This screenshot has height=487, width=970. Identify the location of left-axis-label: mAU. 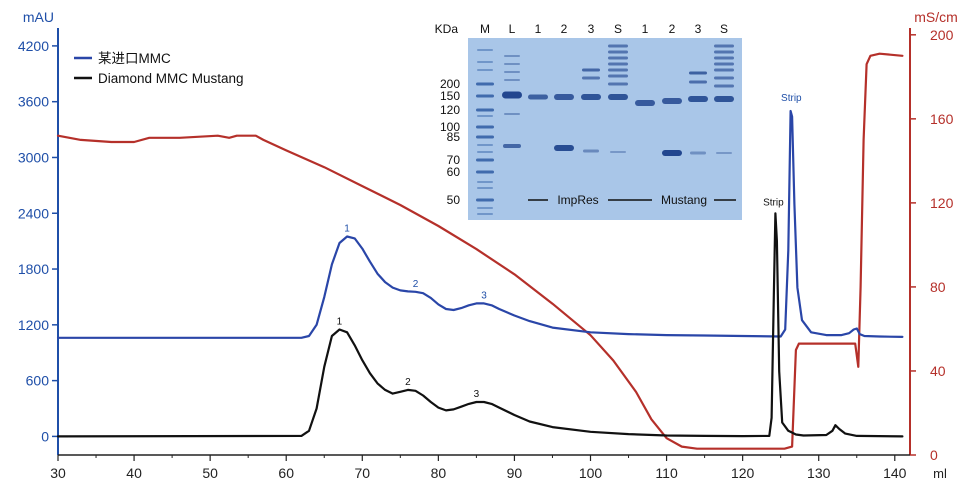
(38, 17).